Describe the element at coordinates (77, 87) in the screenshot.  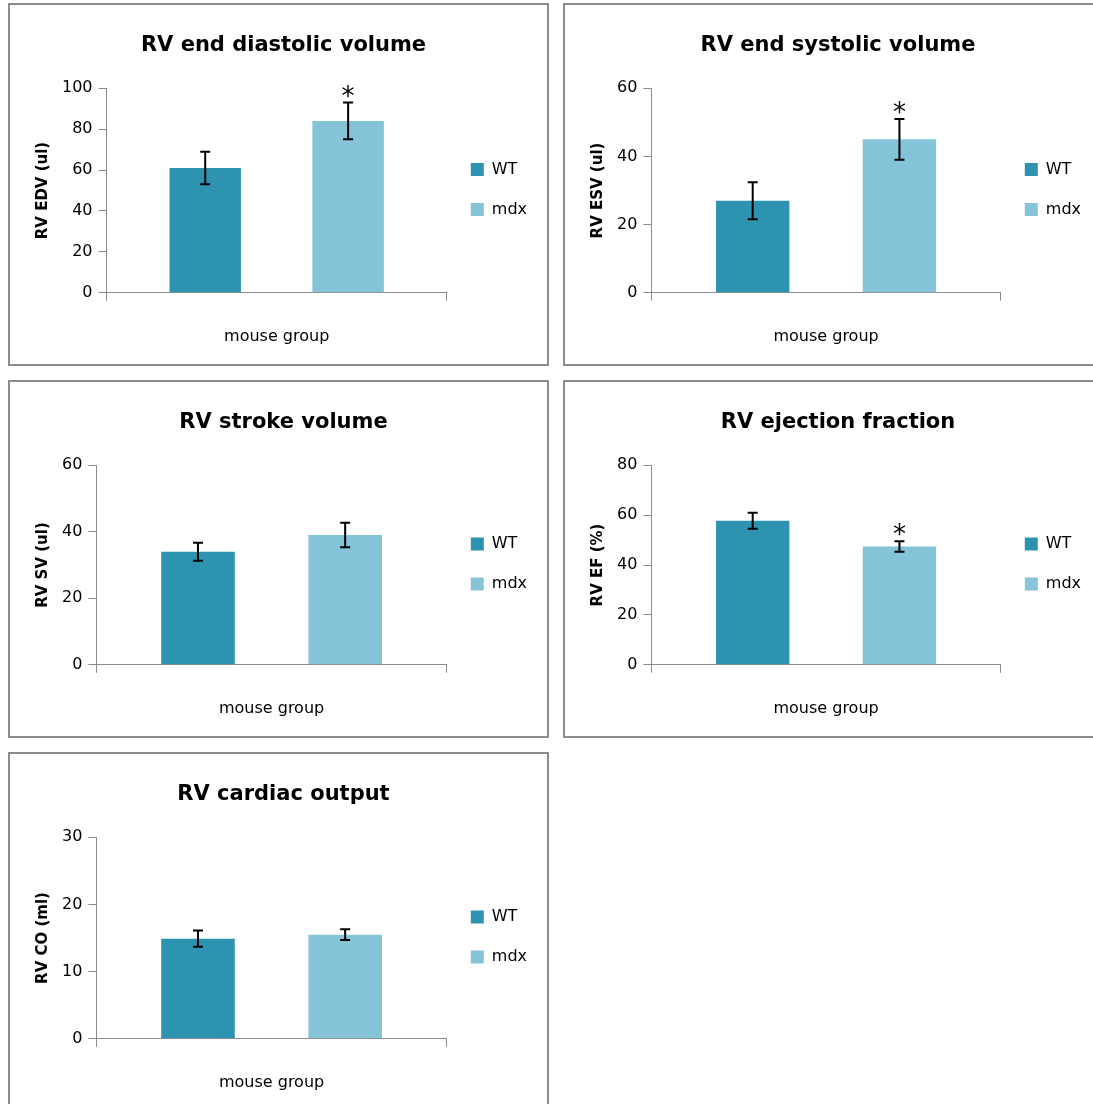
I see `y-tick-label: 100` at that location.